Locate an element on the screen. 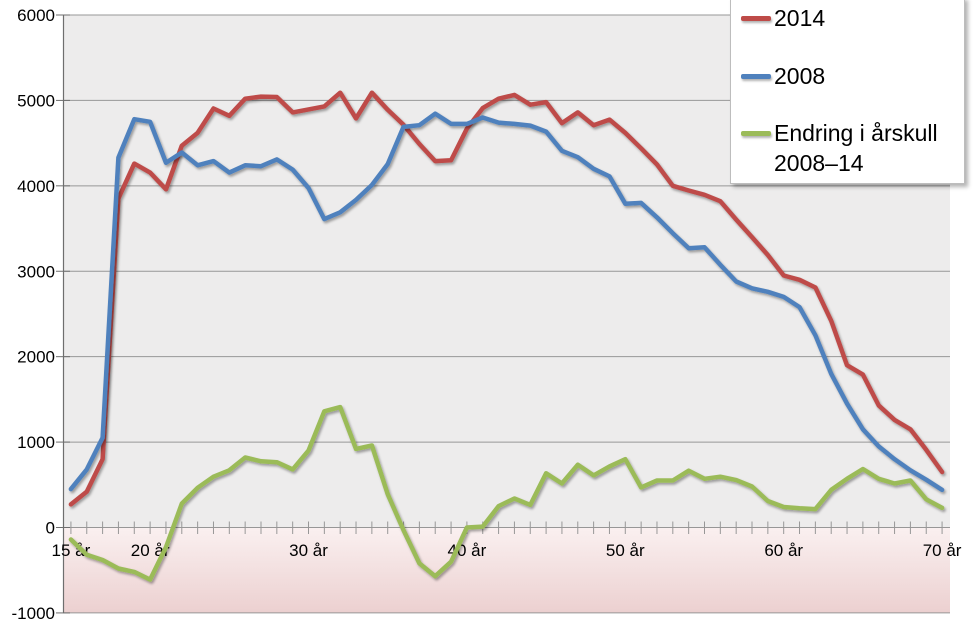 Image resolution: width=975 pixels, height=635 pixels. x-tick-label: 50 år is located at coordinates (625, 550).